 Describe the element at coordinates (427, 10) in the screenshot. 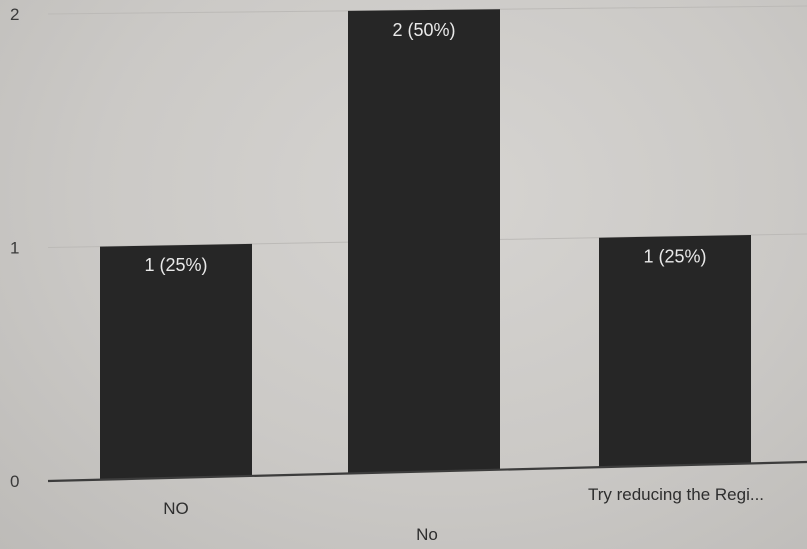

I see `gridline` at that location.